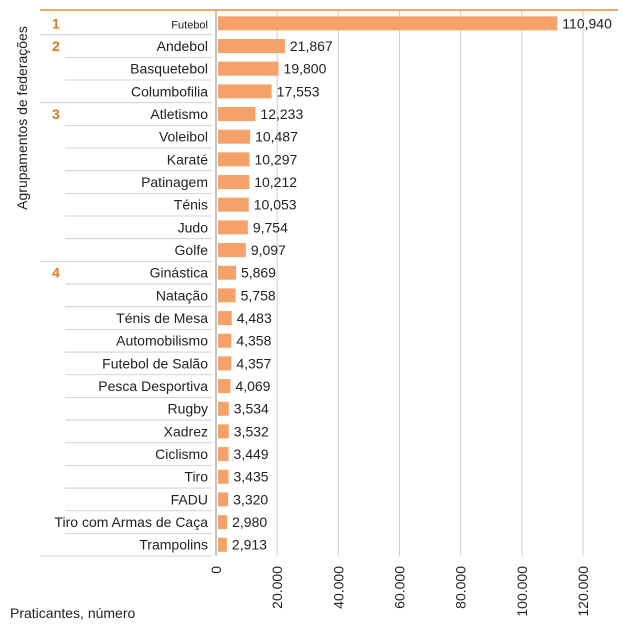 This screenshot has height=624, width=623. What do you see at coordinates (196, 477) in the screenshot?
I see `category-label: Tiro` at bounding box center [196, 477].